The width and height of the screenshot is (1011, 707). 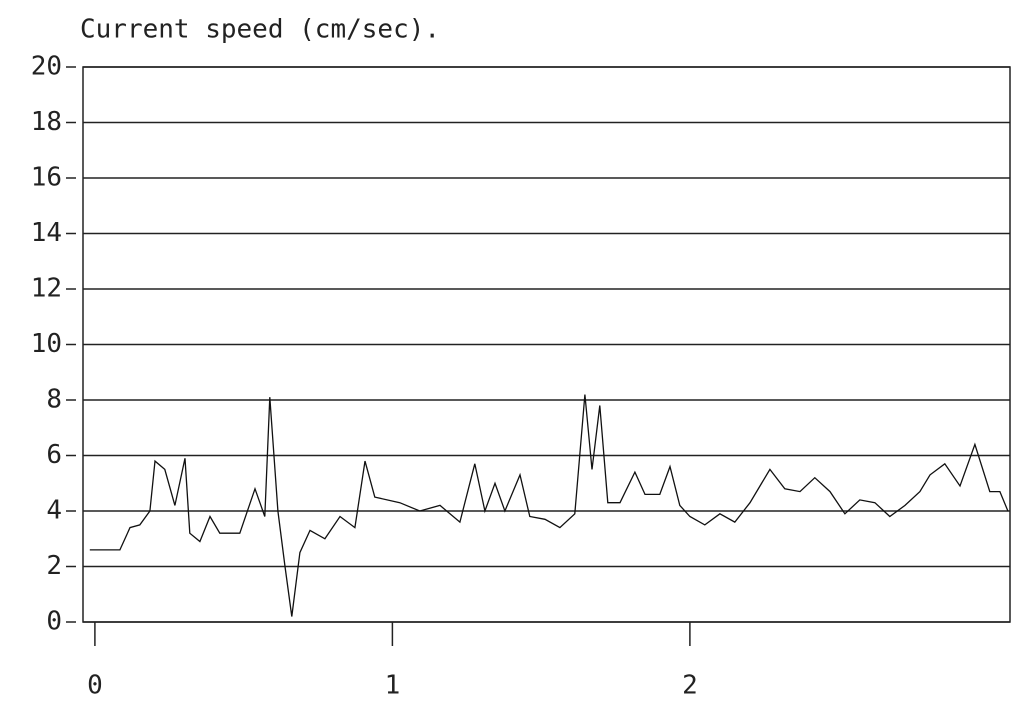 What do you see at coordinates (46, 178) in the screenshot?
I see `y-tick-label: 16` at bounding box center [46, 178].